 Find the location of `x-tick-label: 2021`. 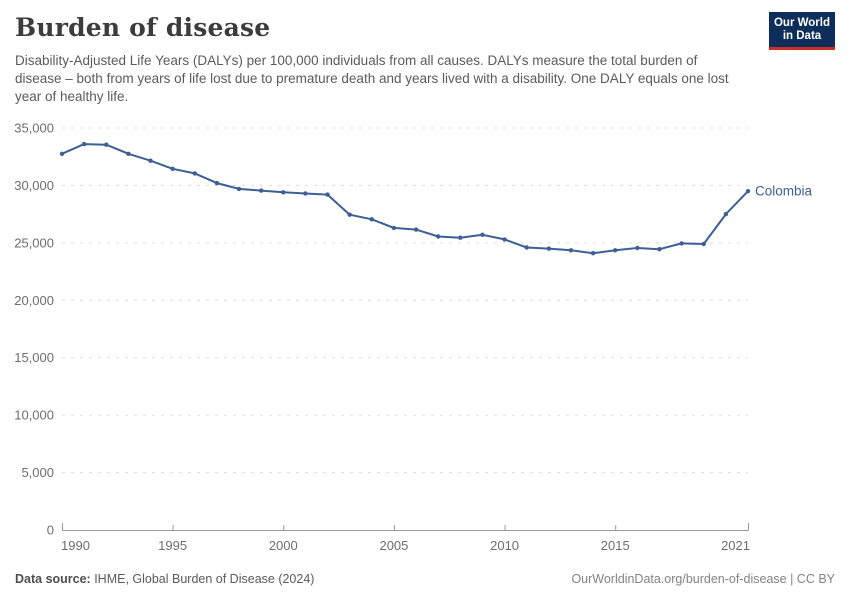

x-tick-label: 2021 is located at coordinates (735, 545).